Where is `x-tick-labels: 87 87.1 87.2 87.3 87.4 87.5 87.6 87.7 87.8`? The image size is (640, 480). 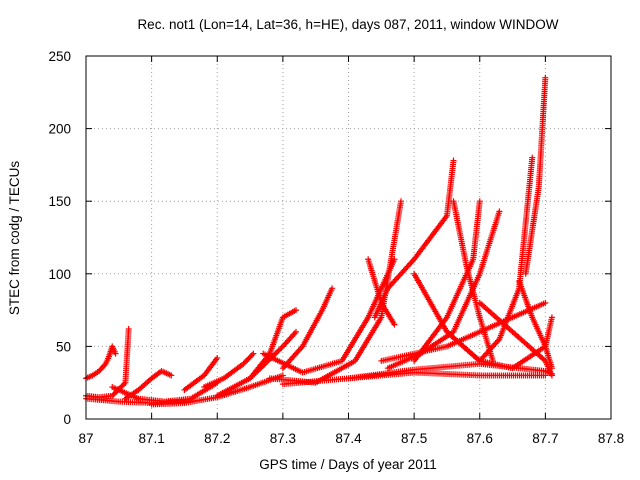
x-tick-labels: 87 87.1 87.2 87.3 87.4 87.5 87.6 87.7 87.8 is located at coordinates (351, 438).